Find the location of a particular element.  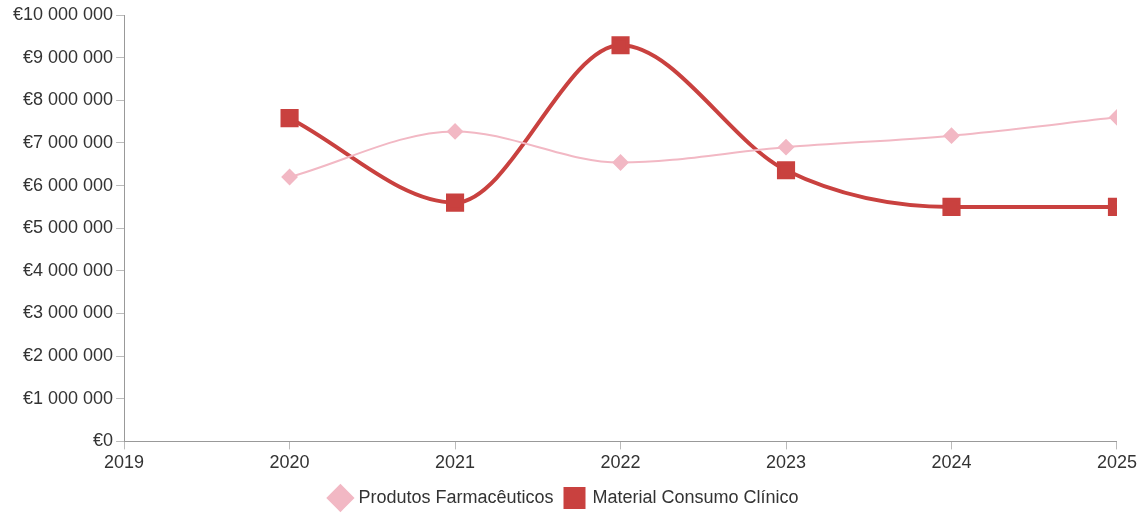

y-tick-label: €0 is located at coordinates (103, 440).